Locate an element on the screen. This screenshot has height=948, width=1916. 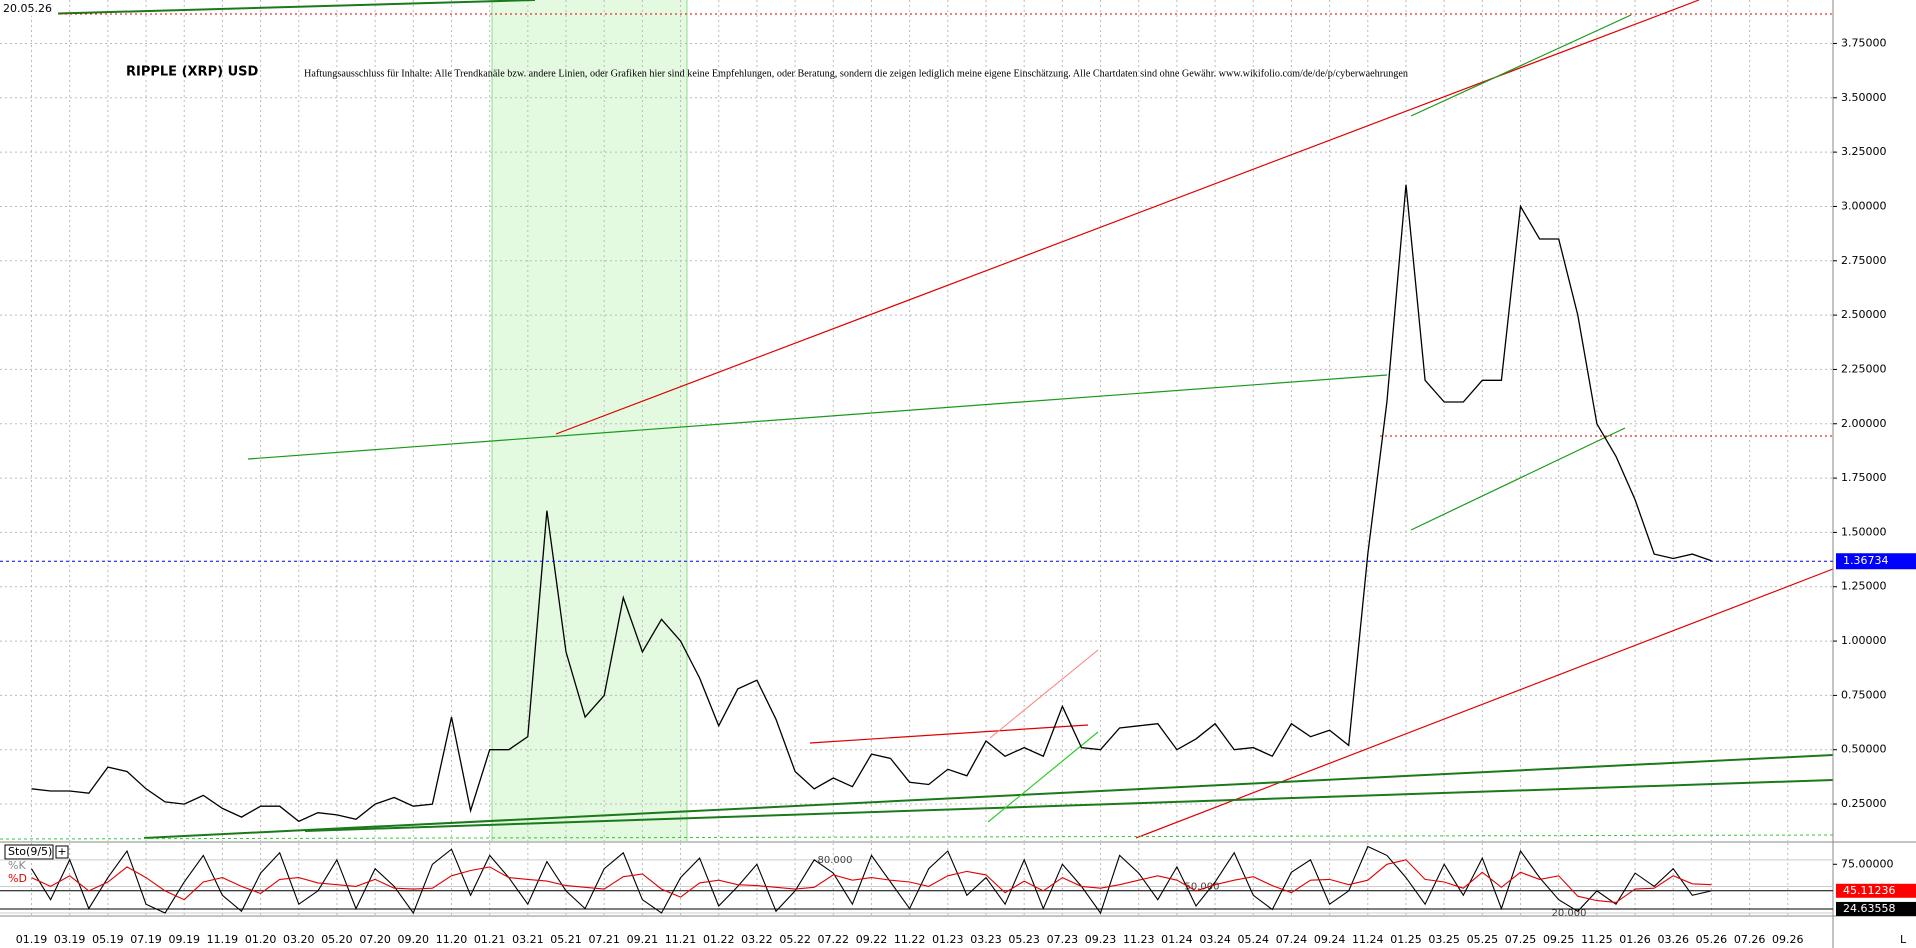
x-tick-label: 05.25 is located at coordinates (1483, 939).